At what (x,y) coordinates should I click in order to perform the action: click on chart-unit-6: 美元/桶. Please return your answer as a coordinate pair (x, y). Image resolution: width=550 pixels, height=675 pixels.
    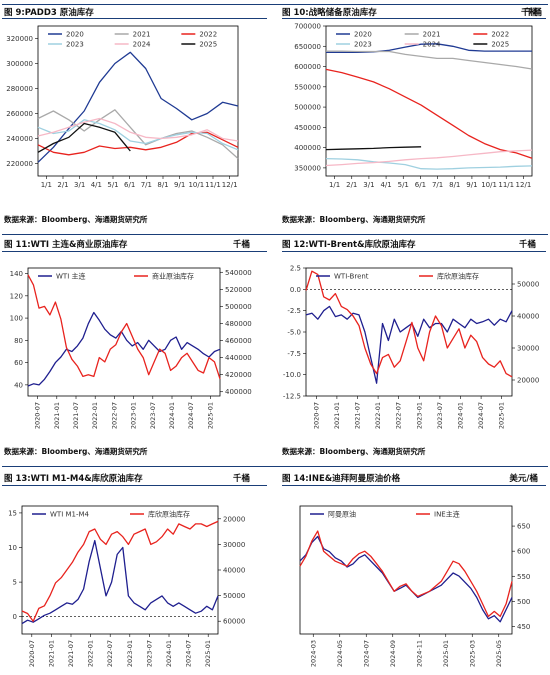
    Looking at the image, I should click on (523, 479).